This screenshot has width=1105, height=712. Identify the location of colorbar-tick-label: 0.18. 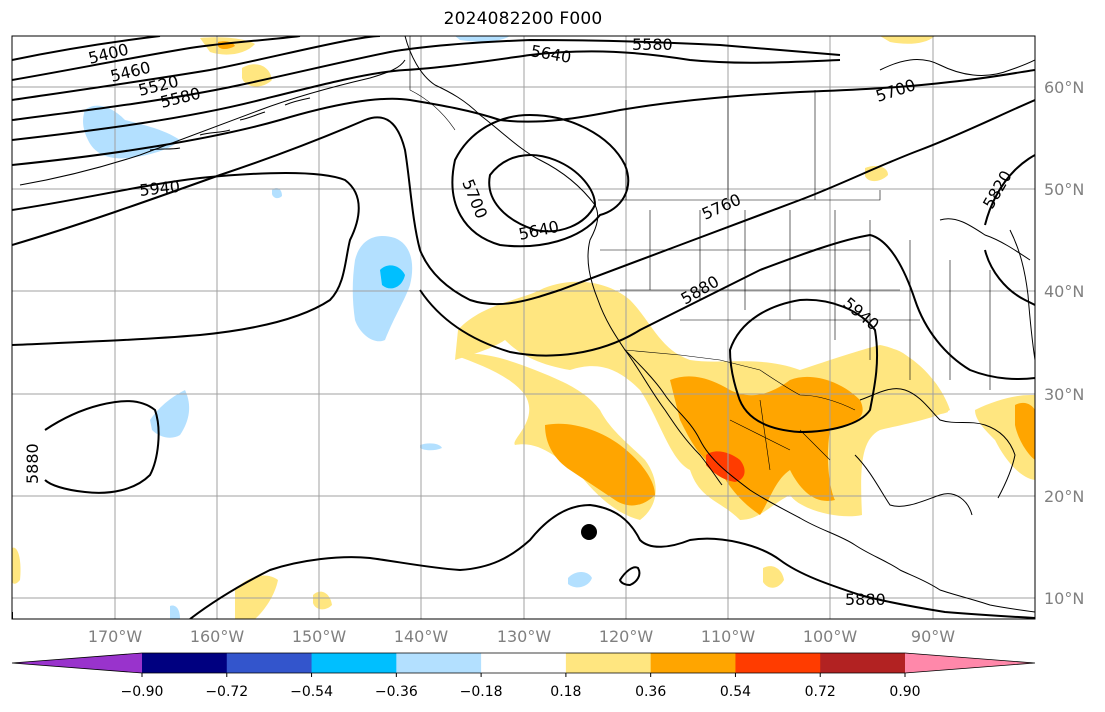
(565, 692).